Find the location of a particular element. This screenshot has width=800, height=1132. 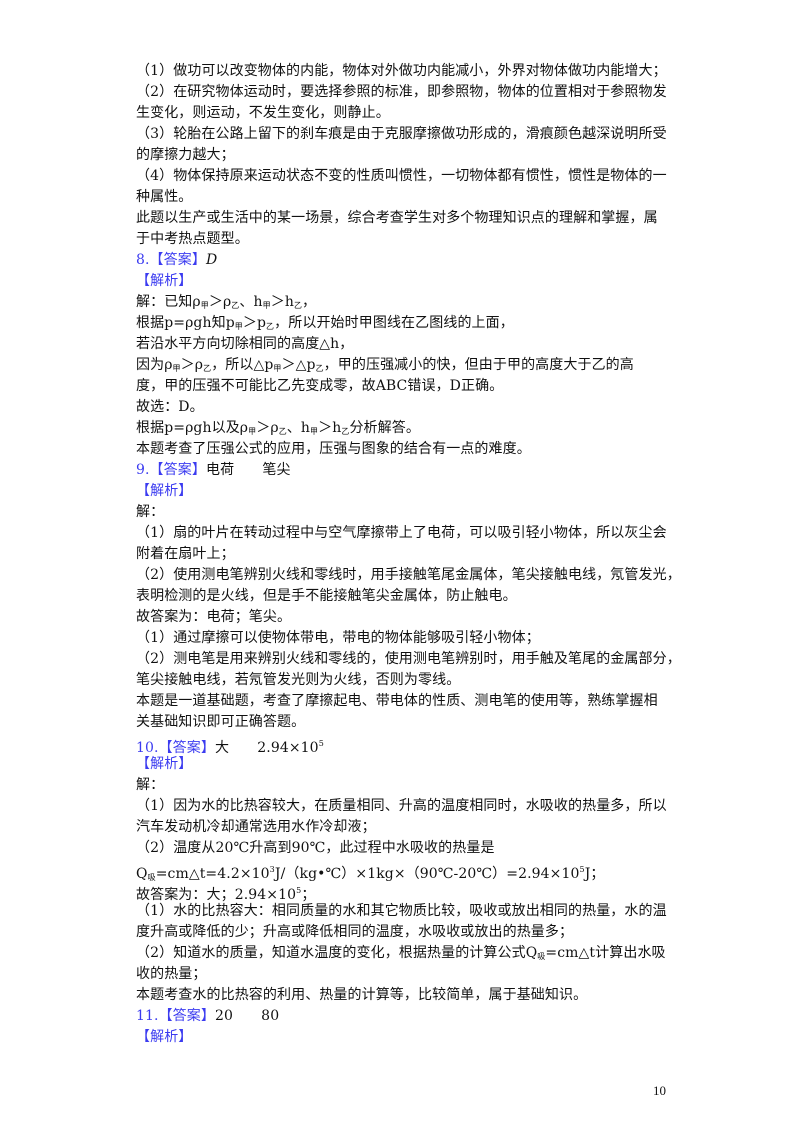

text-line: 根据p=ρgh知p甲＞p乙，所以开始时甲图线在乙图线的上面， is located at coordinates (406, 323).